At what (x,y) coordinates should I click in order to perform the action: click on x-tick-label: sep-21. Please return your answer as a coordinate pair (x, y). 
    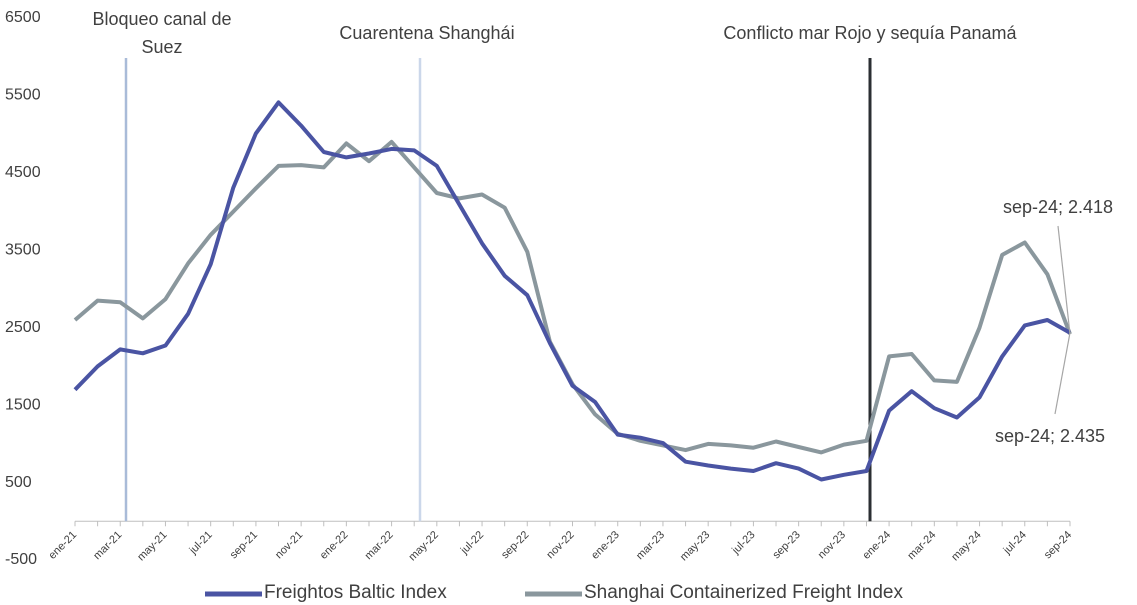
    Looking at the image, I should click on (244, 545).